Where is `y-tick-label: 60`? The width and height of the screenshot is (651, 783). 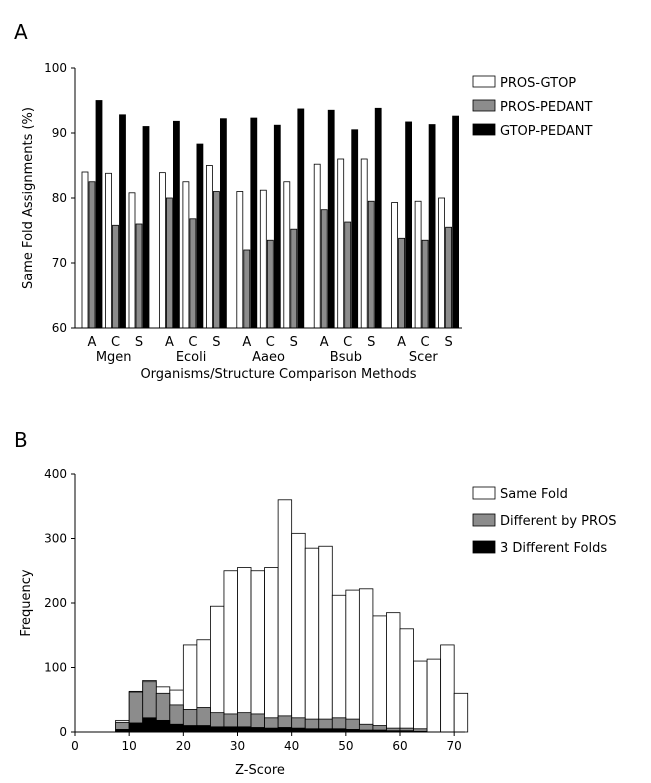 y-tick-label: 60 is located at coordinates (59, 328).